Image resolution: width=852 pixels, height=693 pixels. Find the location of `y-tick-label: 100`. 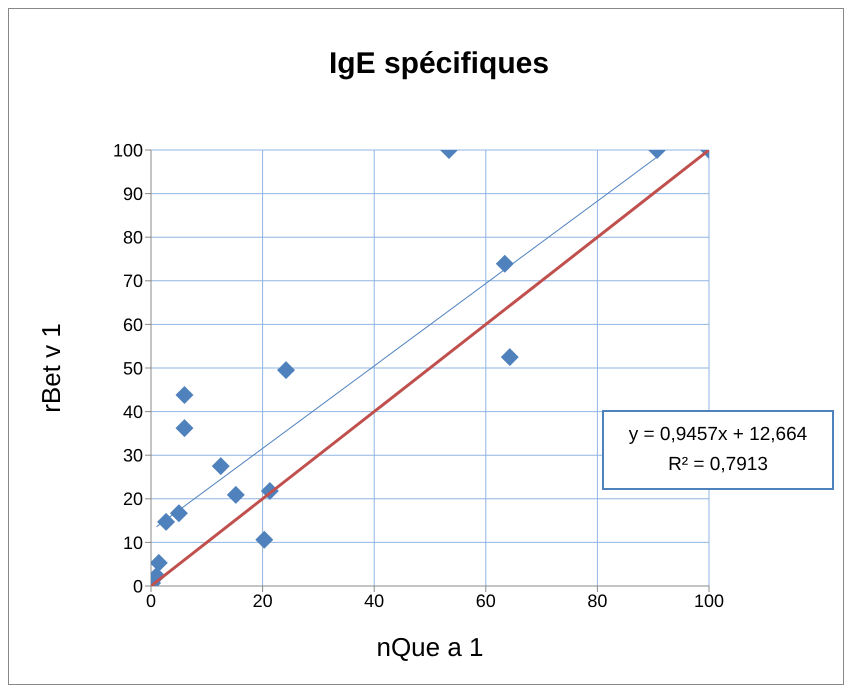

y-tick-label: 100 is located at coordinates (127, 150).